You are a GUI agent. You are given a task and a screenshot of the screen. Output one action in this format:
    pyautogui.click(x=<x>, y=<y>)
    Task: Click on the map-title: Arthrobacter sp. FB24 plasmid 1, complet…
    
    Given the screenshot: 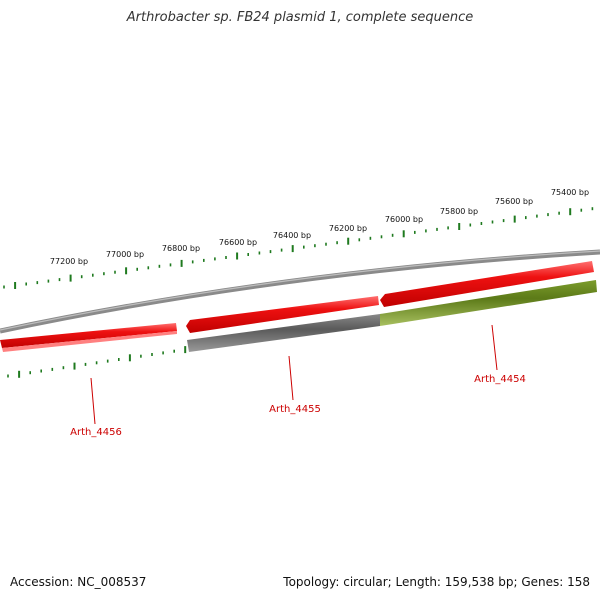 What is the action you would take?
    pyautogui.click(x=300, y=17)
    